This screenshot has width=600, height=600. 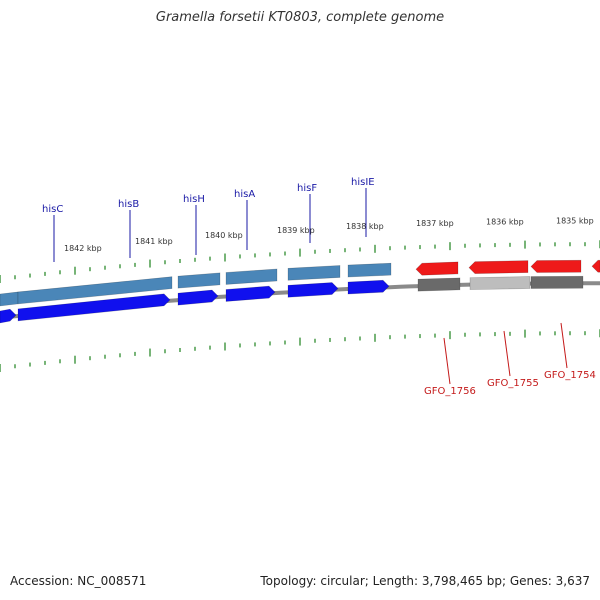 What do you see at coordinates (435, 223) in the screenshot?
I see `kbp-label: 1837 kbp` at bounding box center [435, 223].